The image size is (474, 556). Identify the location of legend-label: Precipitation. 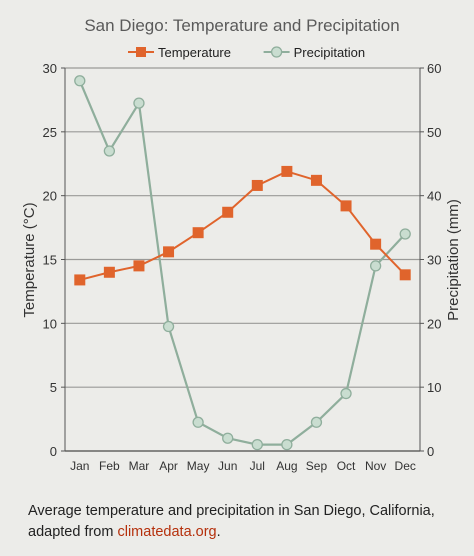
(330, 52).